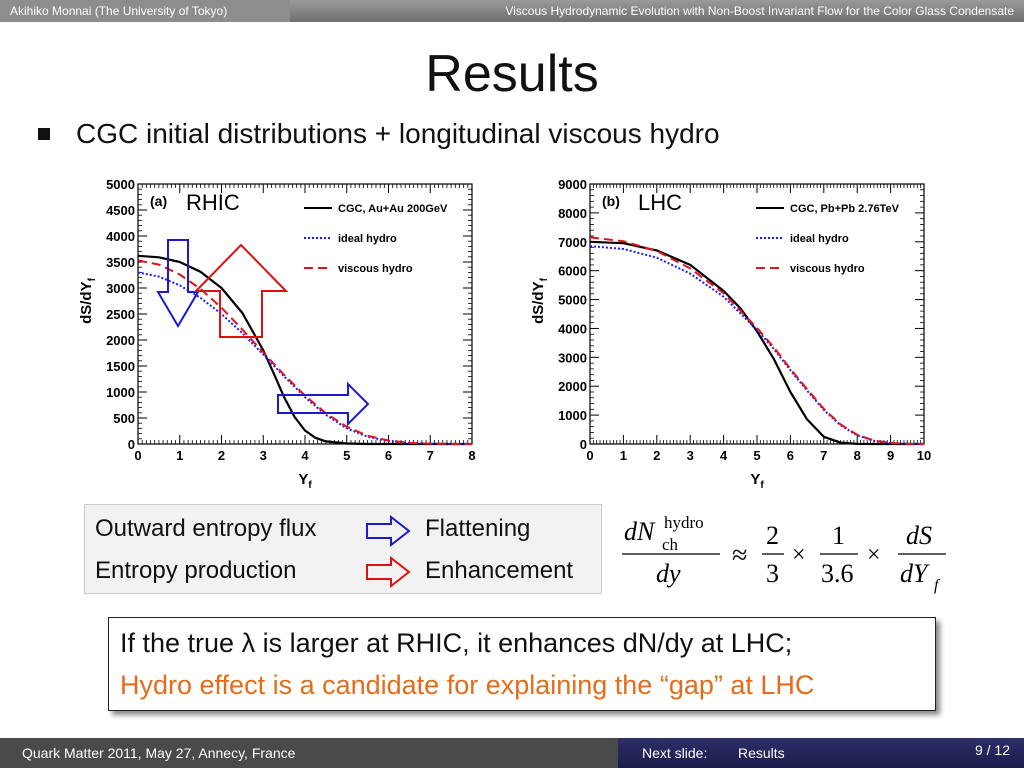 The width and height of the screenshot is (1024, 768). What do you see at coordinates (393, 209) in the screenshot?
I see `legend-entry: CGC, Au+Au 200GeV` at bounding box center [393, 209].